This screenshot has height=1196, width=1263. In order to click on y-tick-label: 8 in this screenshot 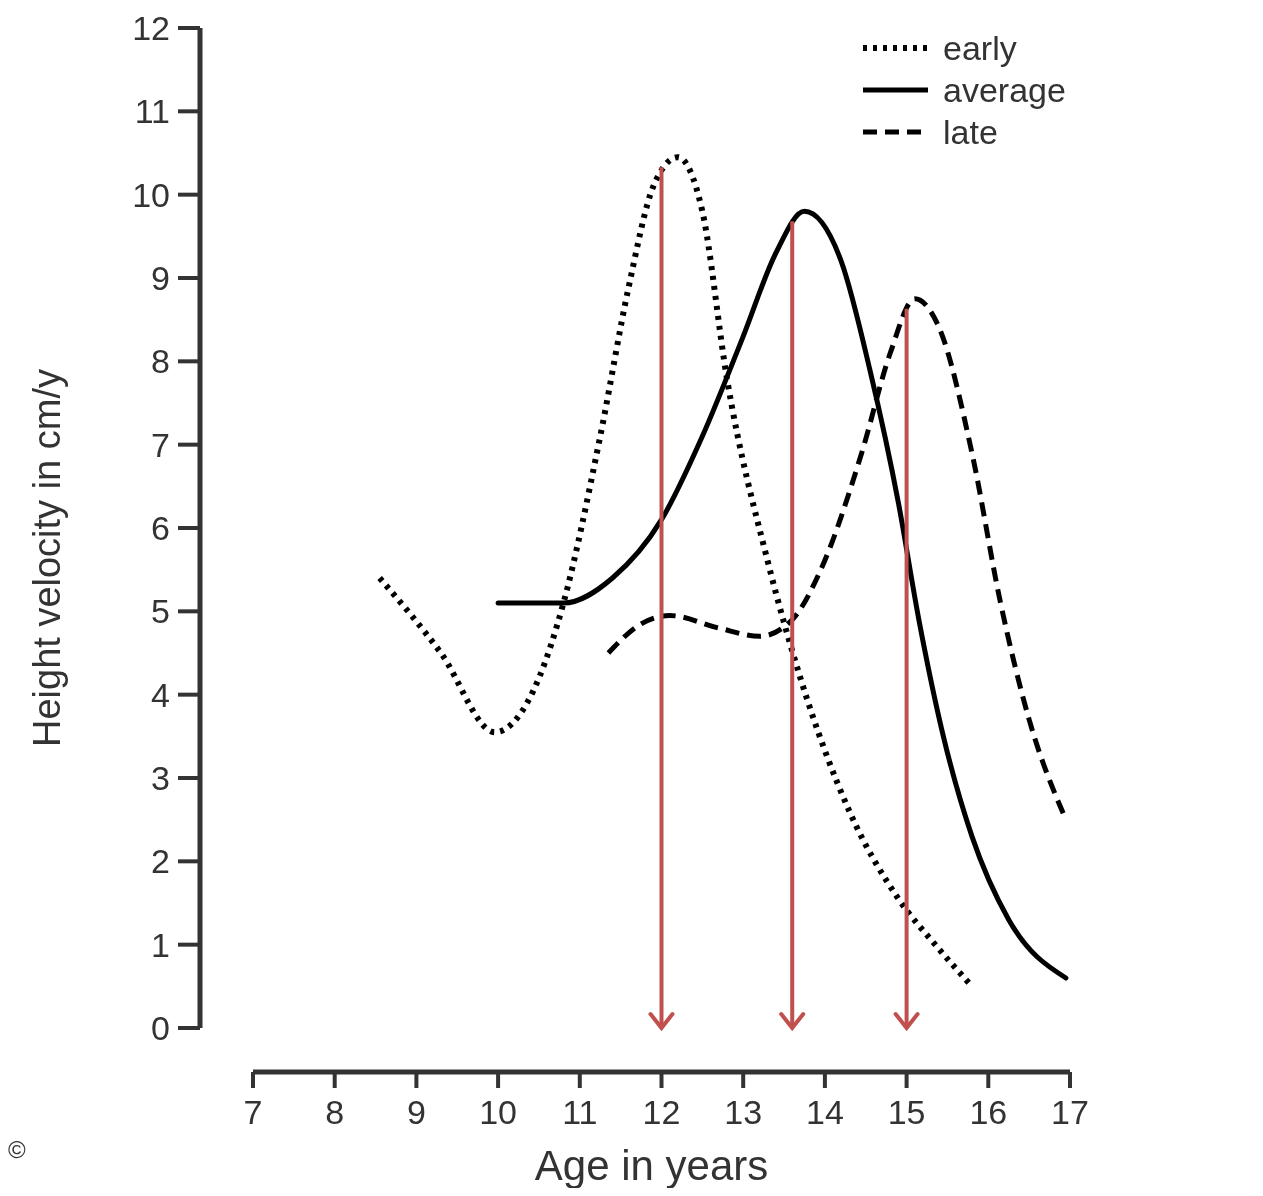, I will do `click(160, 361)`.